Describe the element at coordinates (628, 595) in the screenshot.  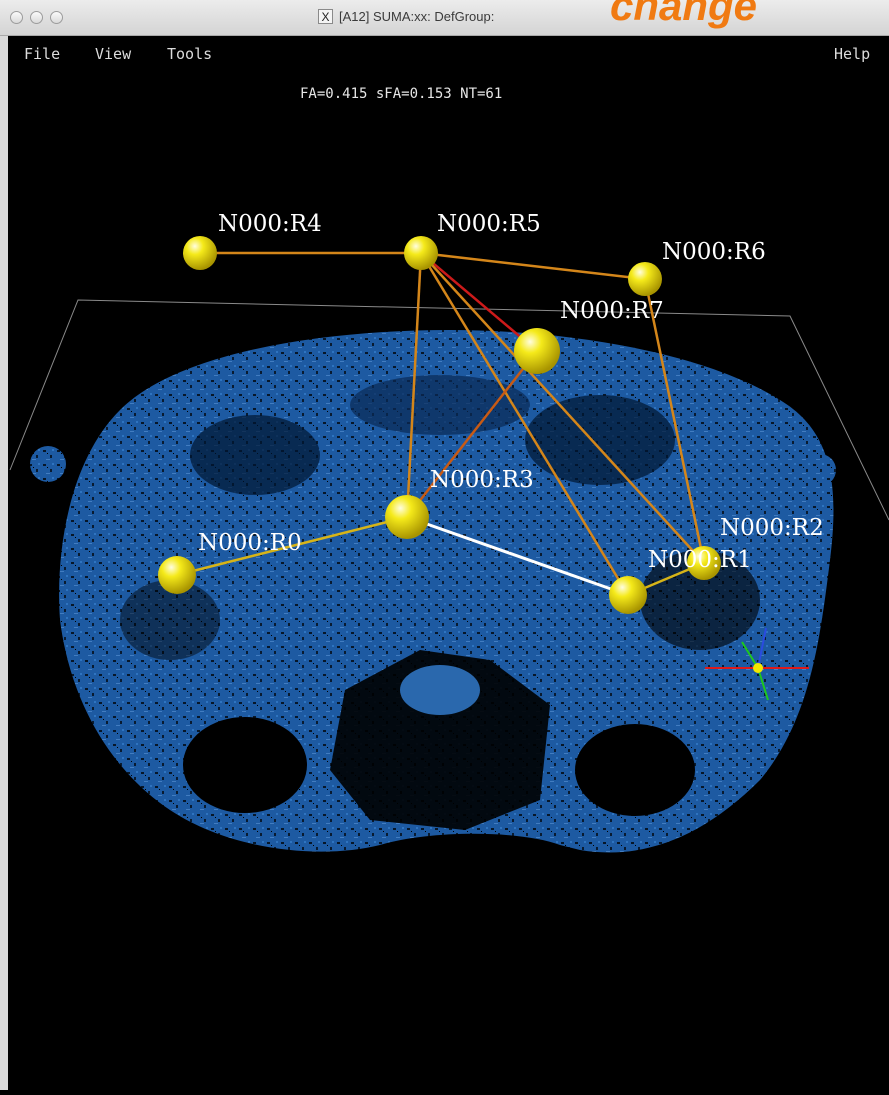
I see `node-r1` at that location.